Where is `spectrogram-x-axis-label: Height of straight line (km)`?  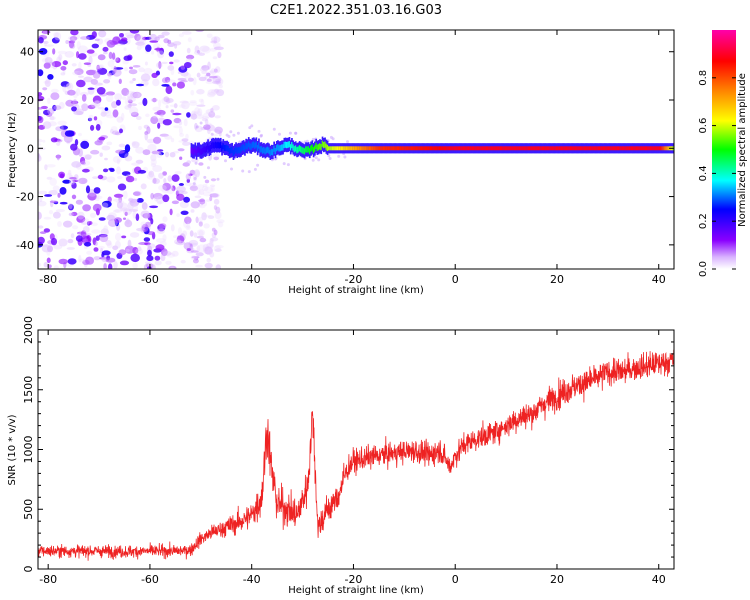 spectrogram-x-axis-label: Height of straight line (km) is located at coordinates (356, 290).